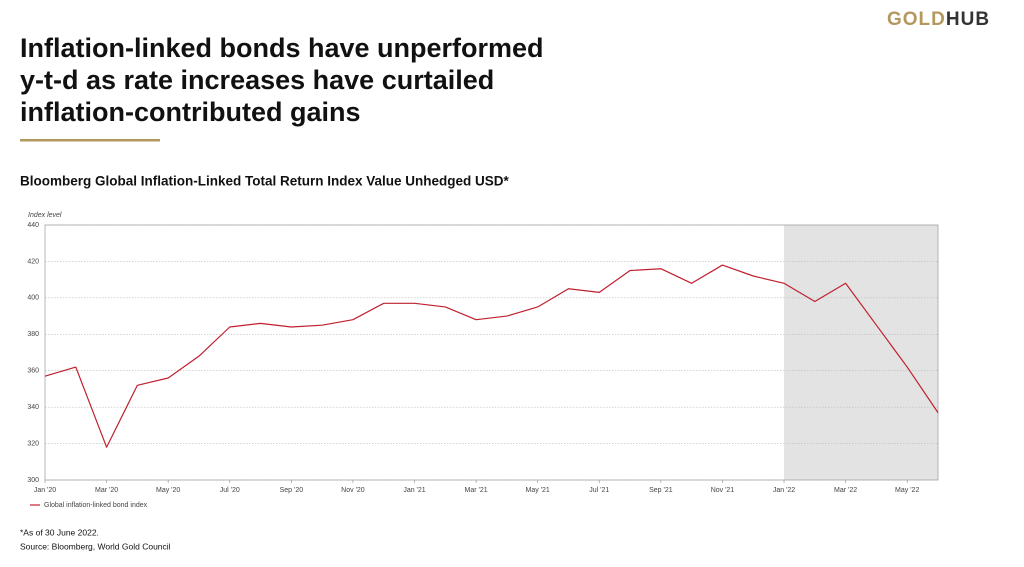 This screenshot has height=567, width=1024. Describe the element at coordinates (45, 490) in the screenshot. I see `x-tick-label: Jan '20` at that location.